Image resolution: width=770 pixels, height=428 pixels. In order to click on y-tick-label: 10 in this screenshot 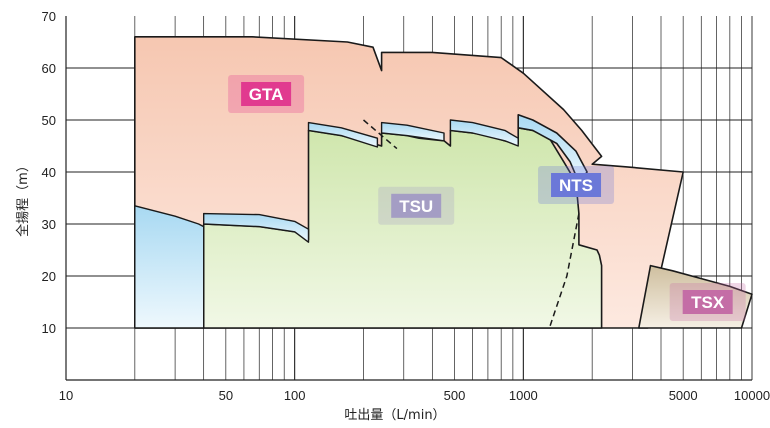, I will do `click(49, 328)`.